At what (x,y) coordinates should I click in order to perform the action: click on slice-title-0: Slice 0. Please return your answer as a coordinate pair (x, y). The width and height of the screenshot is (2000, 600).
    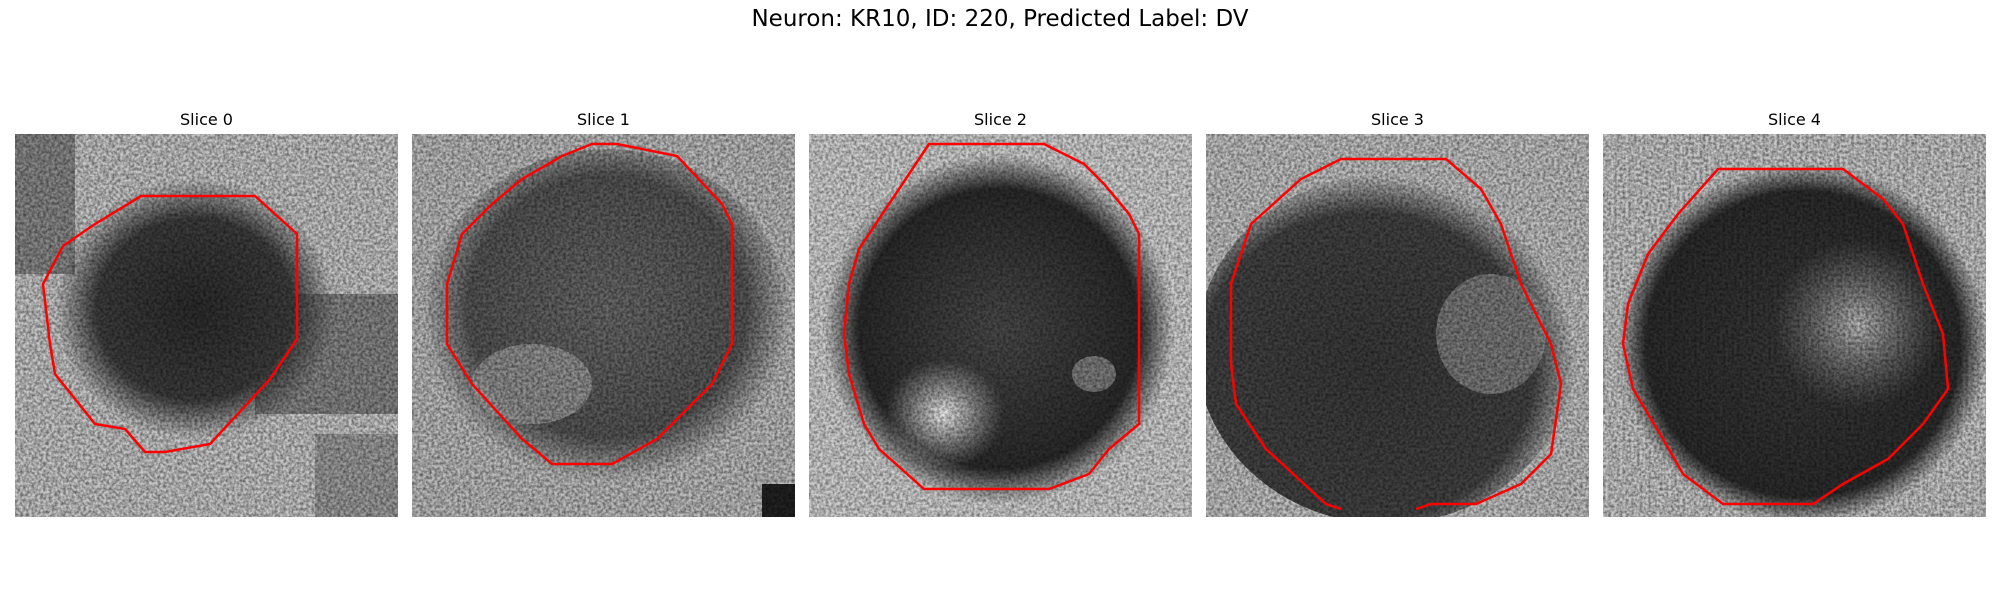
    Looking at the image, I should click on (206, 119).